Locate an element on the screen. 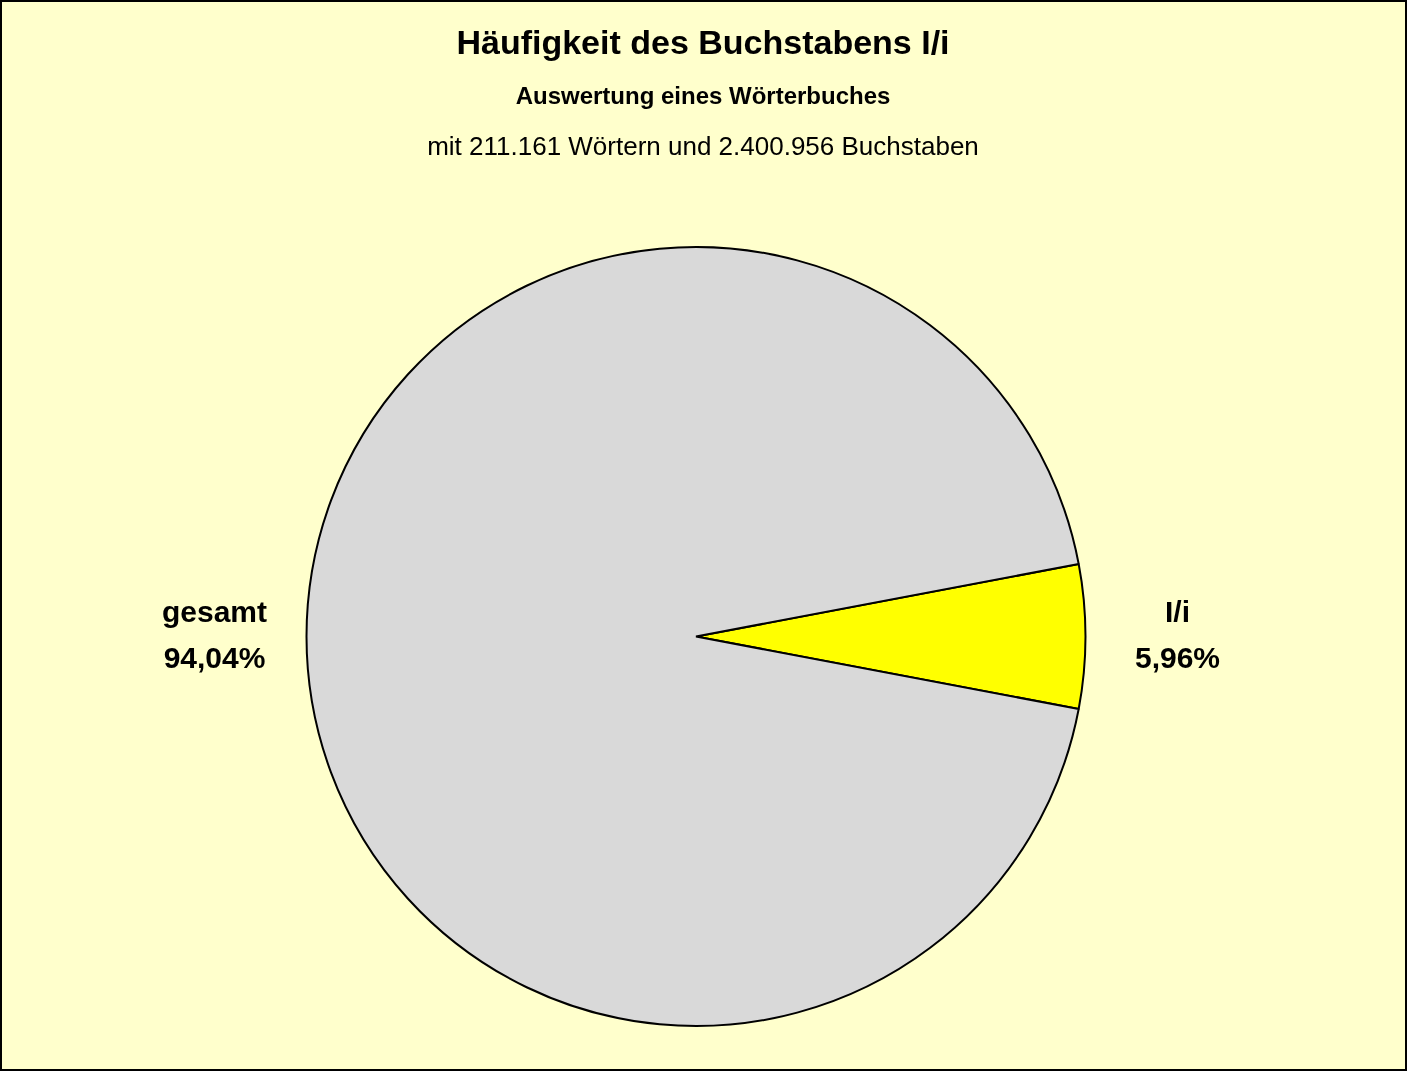 The image size is (1407, 1071). text: mit 211.161 Wörtern und 2.400.956 Buchstaben is located at coordinates (703, 146).